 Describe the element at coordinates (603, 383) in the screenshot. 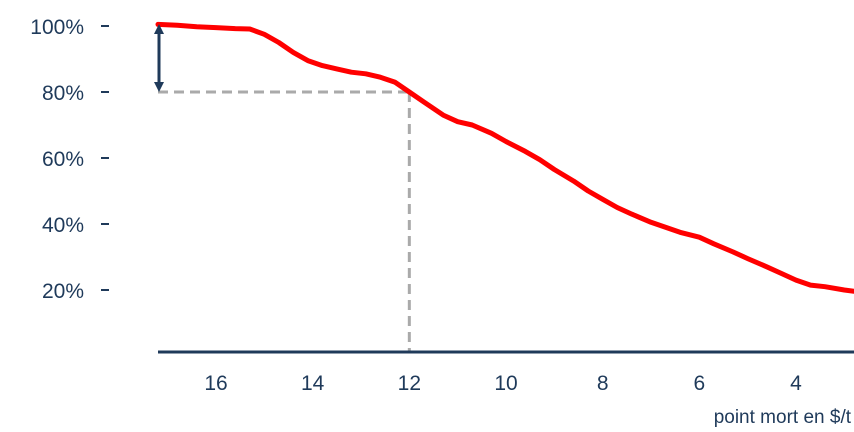

I see `x-tick-label: 8` at that location.